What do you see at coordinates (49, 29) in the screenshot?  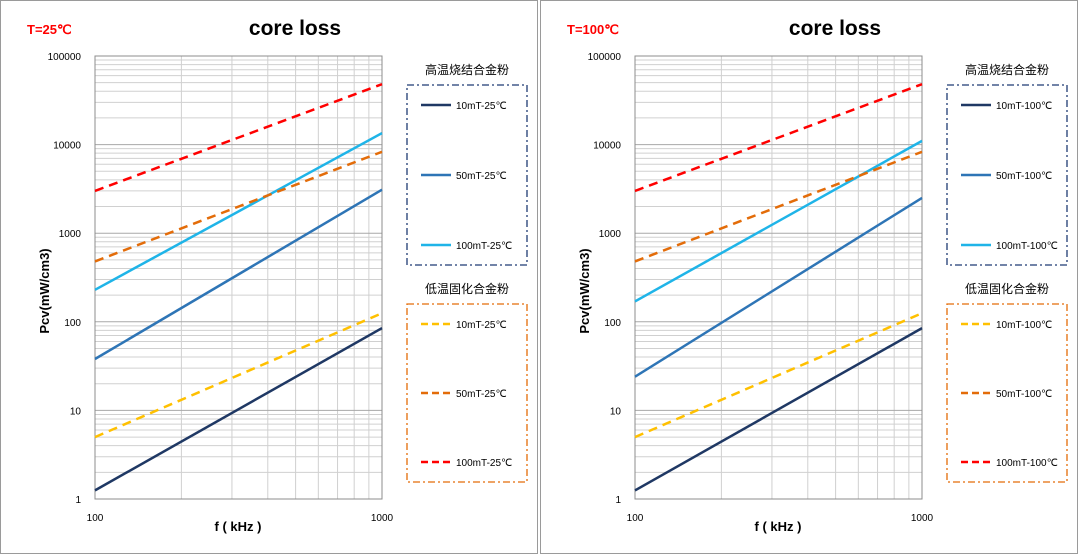 I see `temperature-label: T=25℃` at bounding box center [49, 29].